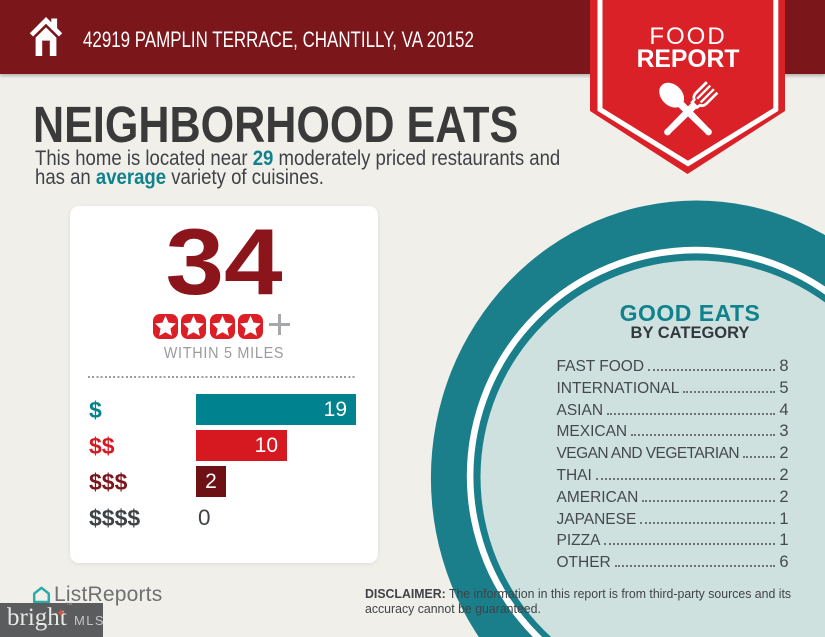 Image resolution: width=825 pixels, height=637 pixels. What do you see at coordinates (688, 59) in the screenshot?
I see `svg-text: REPORT` at bounding box center [688, 59].